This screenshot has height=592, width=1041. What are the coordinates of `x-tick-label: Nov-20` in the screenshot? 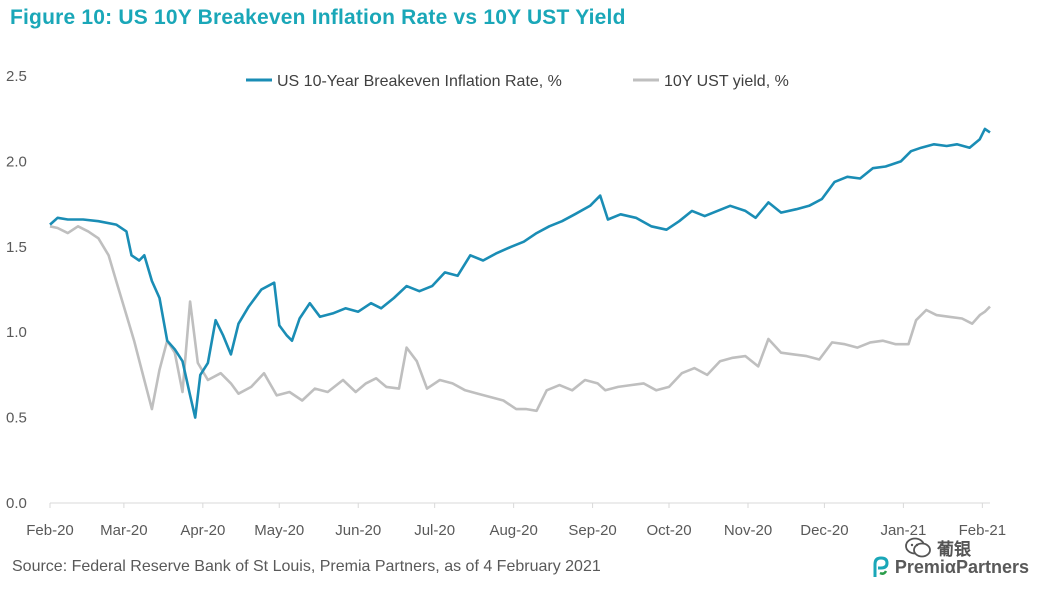 It's located at (748, 530).